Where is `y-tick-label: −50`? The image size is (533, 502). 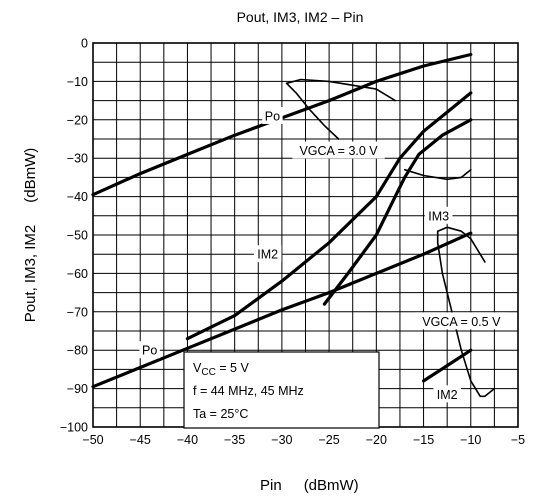
y-tick-label: −50 is located at coordinates (77, 236).